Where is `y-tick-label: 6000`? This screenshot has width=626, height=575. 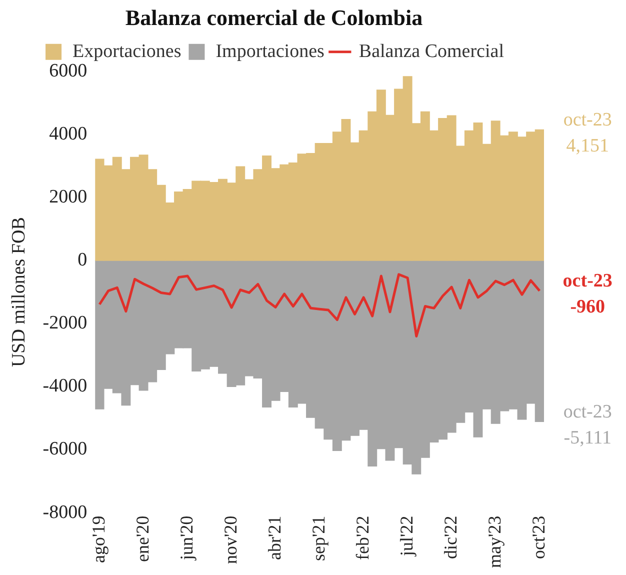 y-tick-label: 6000 is located at coordinates (68, 71).